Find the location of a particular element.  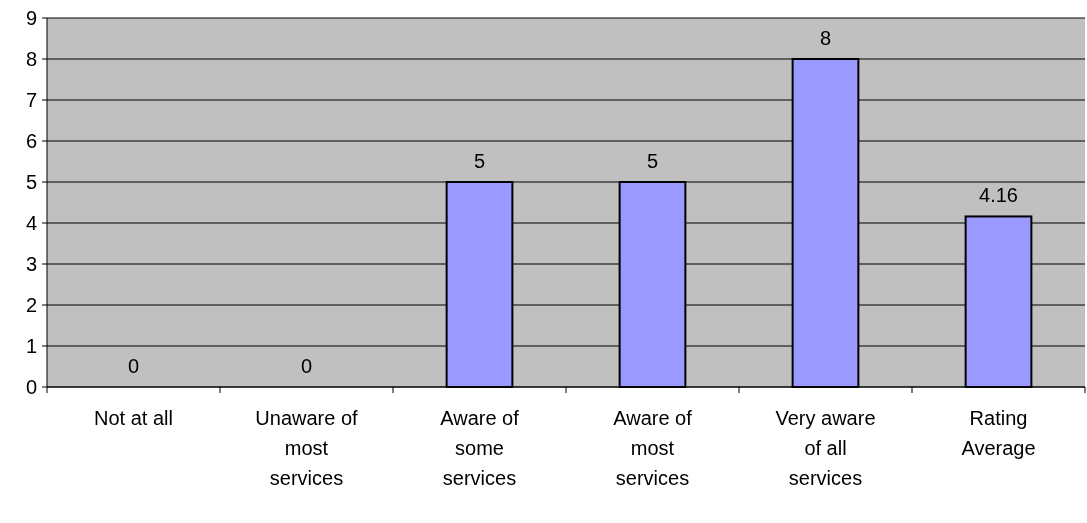

y-tick-label: 6 is located at coordinates (31, 141).